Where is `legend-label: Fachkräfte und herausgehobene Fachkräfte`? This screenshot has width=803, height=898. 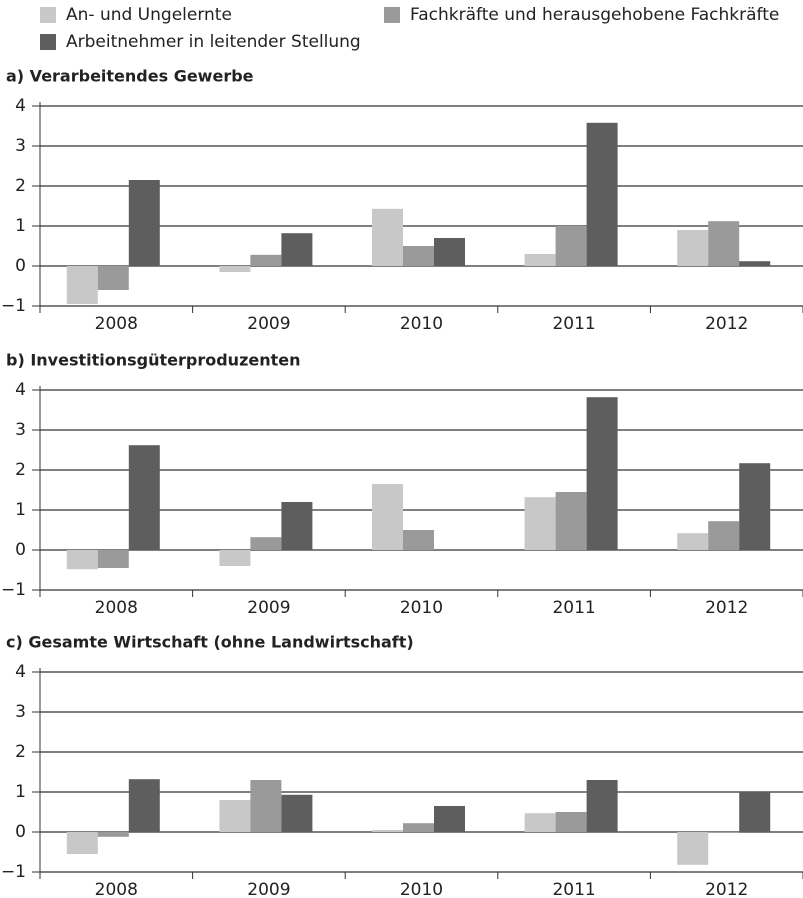 legend-label: Fachkräfte und herausgehobene Fachkräfte is located at coordinates (594, 15).